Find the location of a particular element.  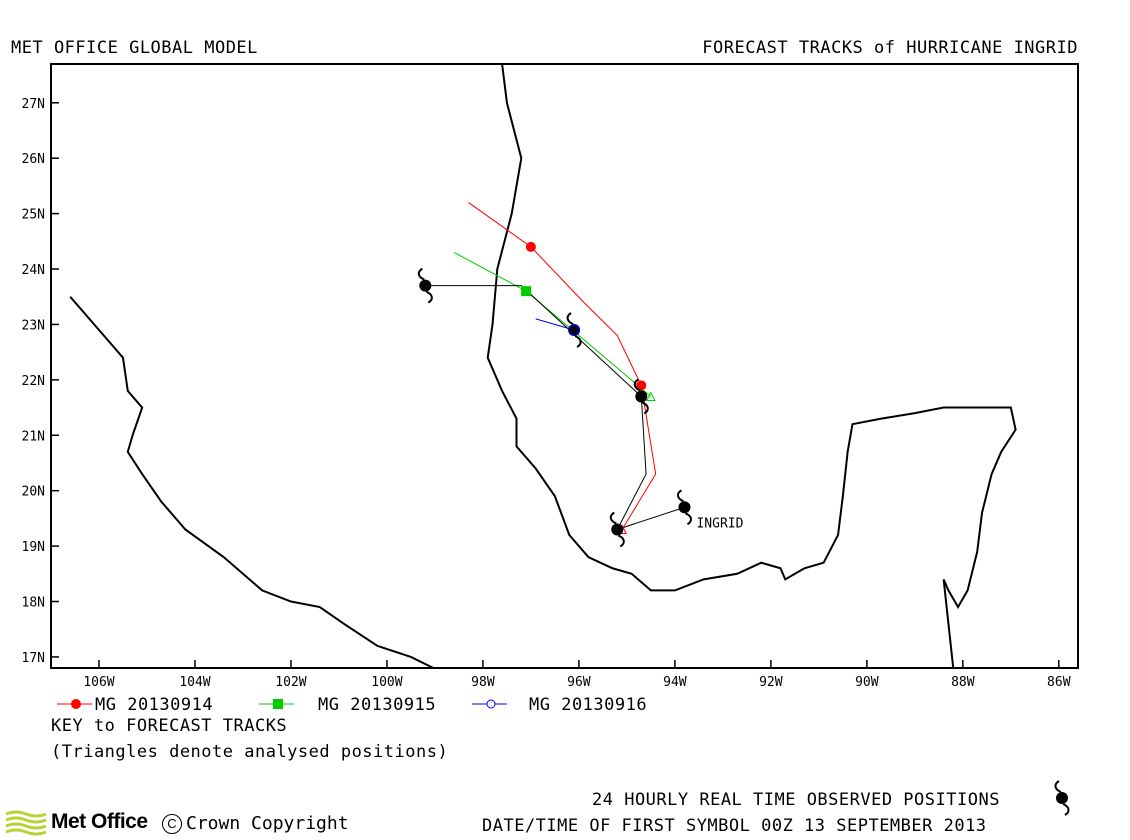

y-tick-label: 24N is located at coordinates (33, 270).